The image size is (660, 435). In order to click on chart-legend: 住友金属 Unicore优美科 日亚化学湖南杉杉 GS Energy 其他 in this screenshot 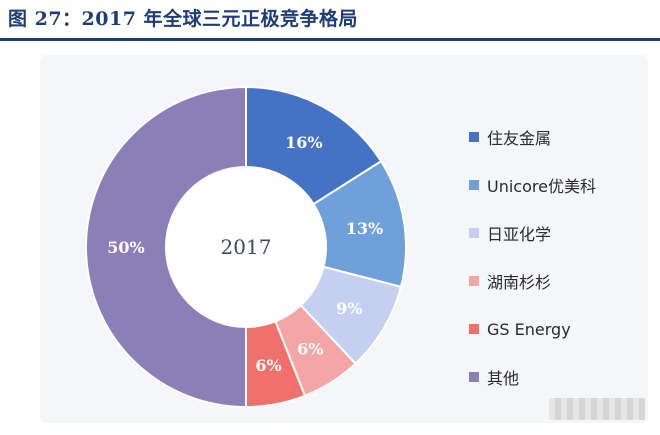, I will do `click(532, 257)`.